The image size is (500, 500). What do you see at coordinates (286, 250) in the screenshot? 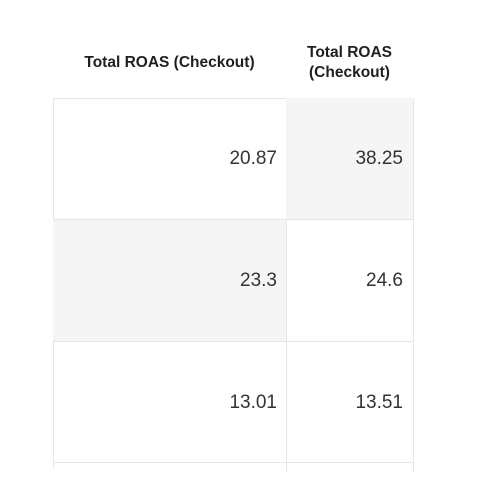
I see `grid-line-middle` at bounding box center [286, 250].